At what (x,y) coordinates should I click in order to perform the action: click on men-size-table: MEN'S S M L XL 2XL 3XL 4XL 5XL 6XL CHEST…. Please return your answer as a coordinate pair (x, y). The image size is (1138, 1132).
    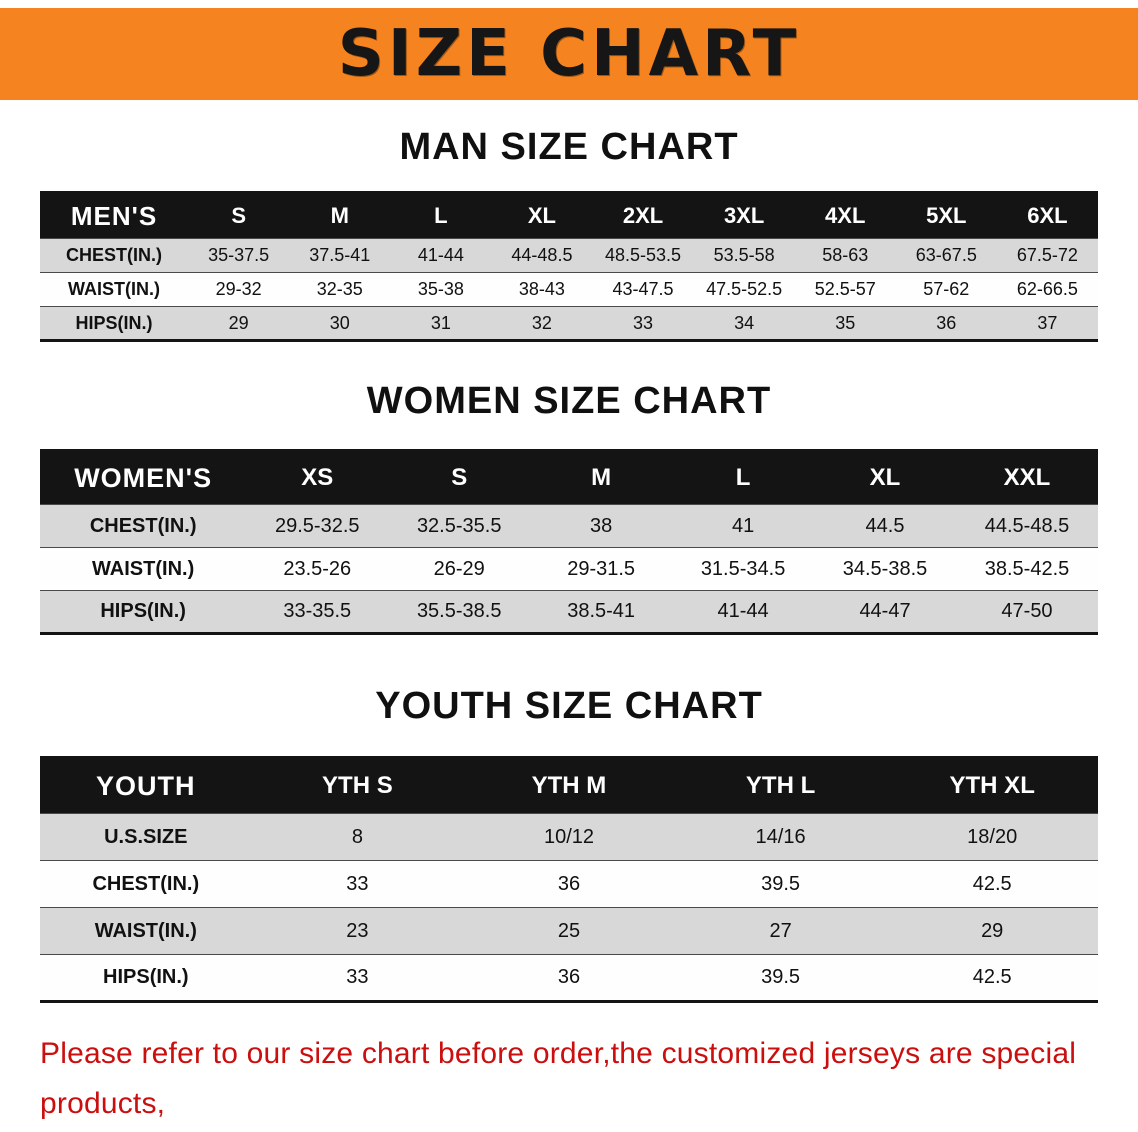
    Looking at the image, I should click on (569, 266).